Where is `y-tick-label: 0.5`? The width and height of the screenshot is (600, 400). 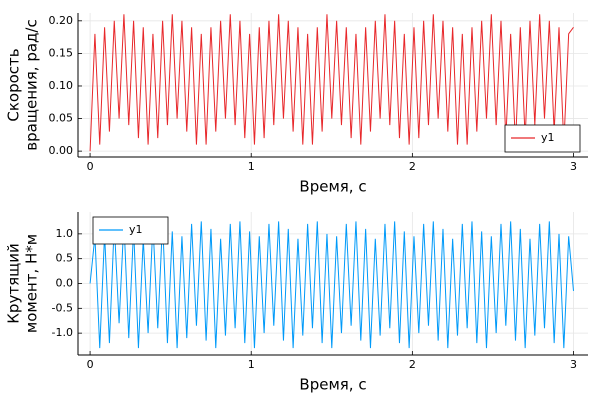
y-tick-label: 0.5 is located at coordinates (65, 258).